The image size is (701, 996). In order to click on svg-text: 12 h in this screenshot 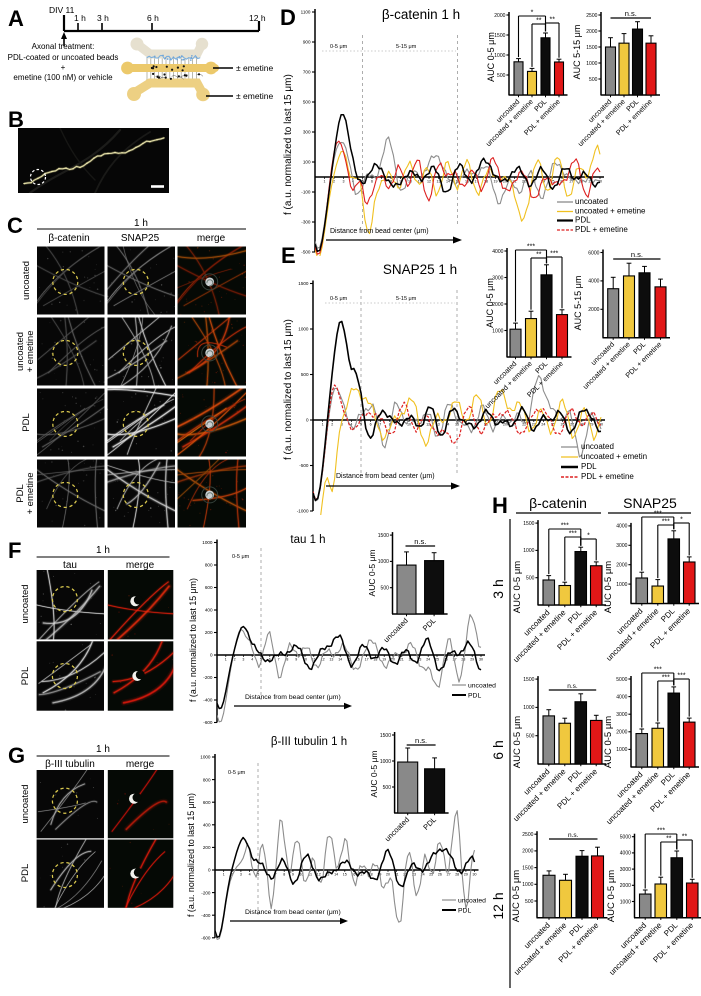, I will do `click(498, 905)`.